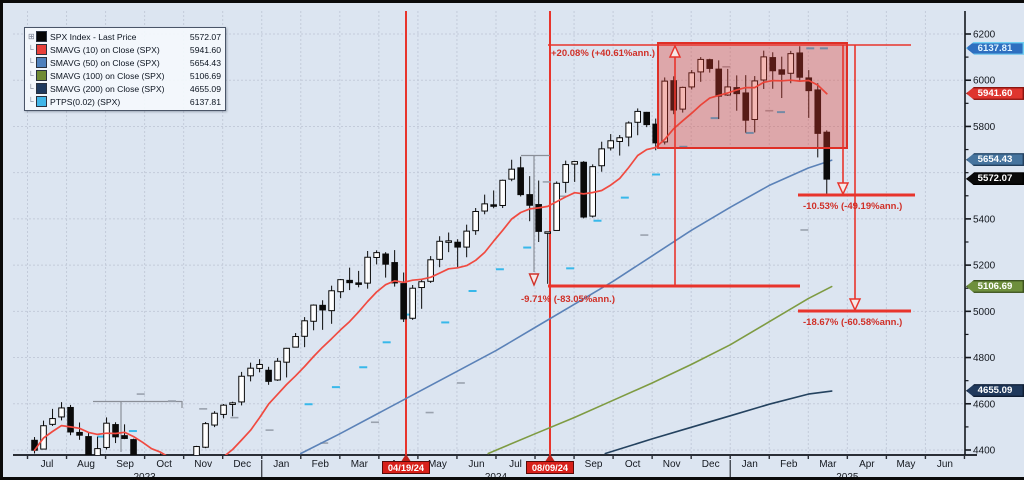 The width and height of the screenshot is (1024, 480). What do you see at coordinates (205, 49) in the screenshot?
I see `legend-item-value: 5941.60` at bounding box center [205, 49].